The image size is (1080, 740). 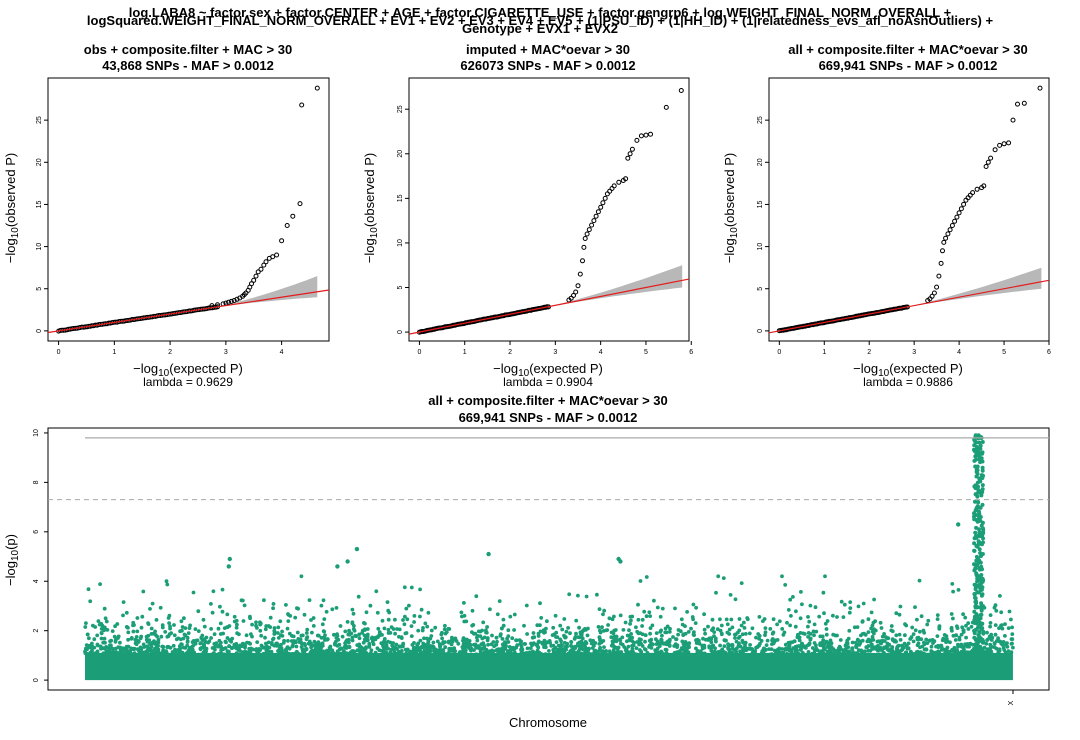 What do you see at coordinates (39, 247) in the screenshot?
I see `y-tick-label: 10` at bounding box center [39, 247].